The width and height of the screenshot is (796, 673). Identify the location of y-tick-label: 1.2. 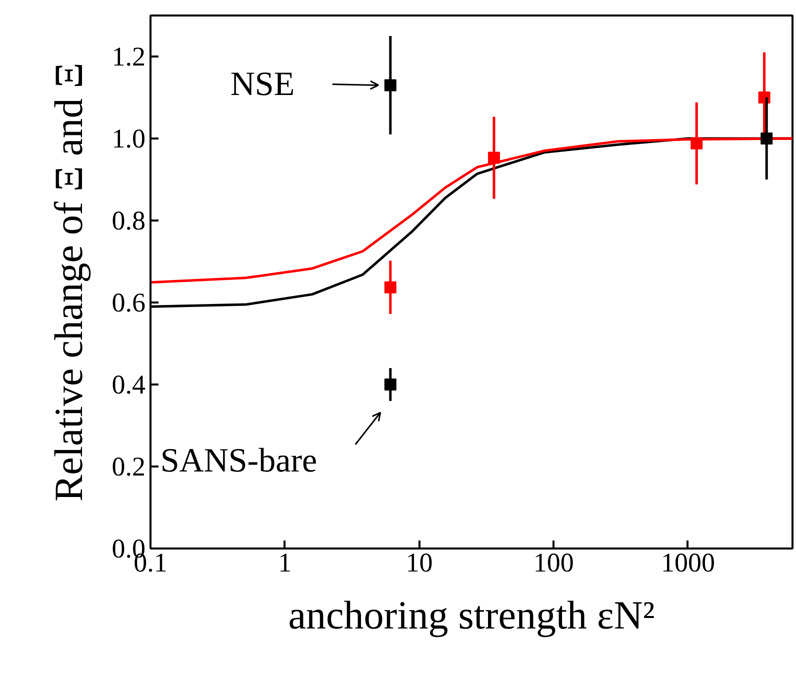
(129, 57).